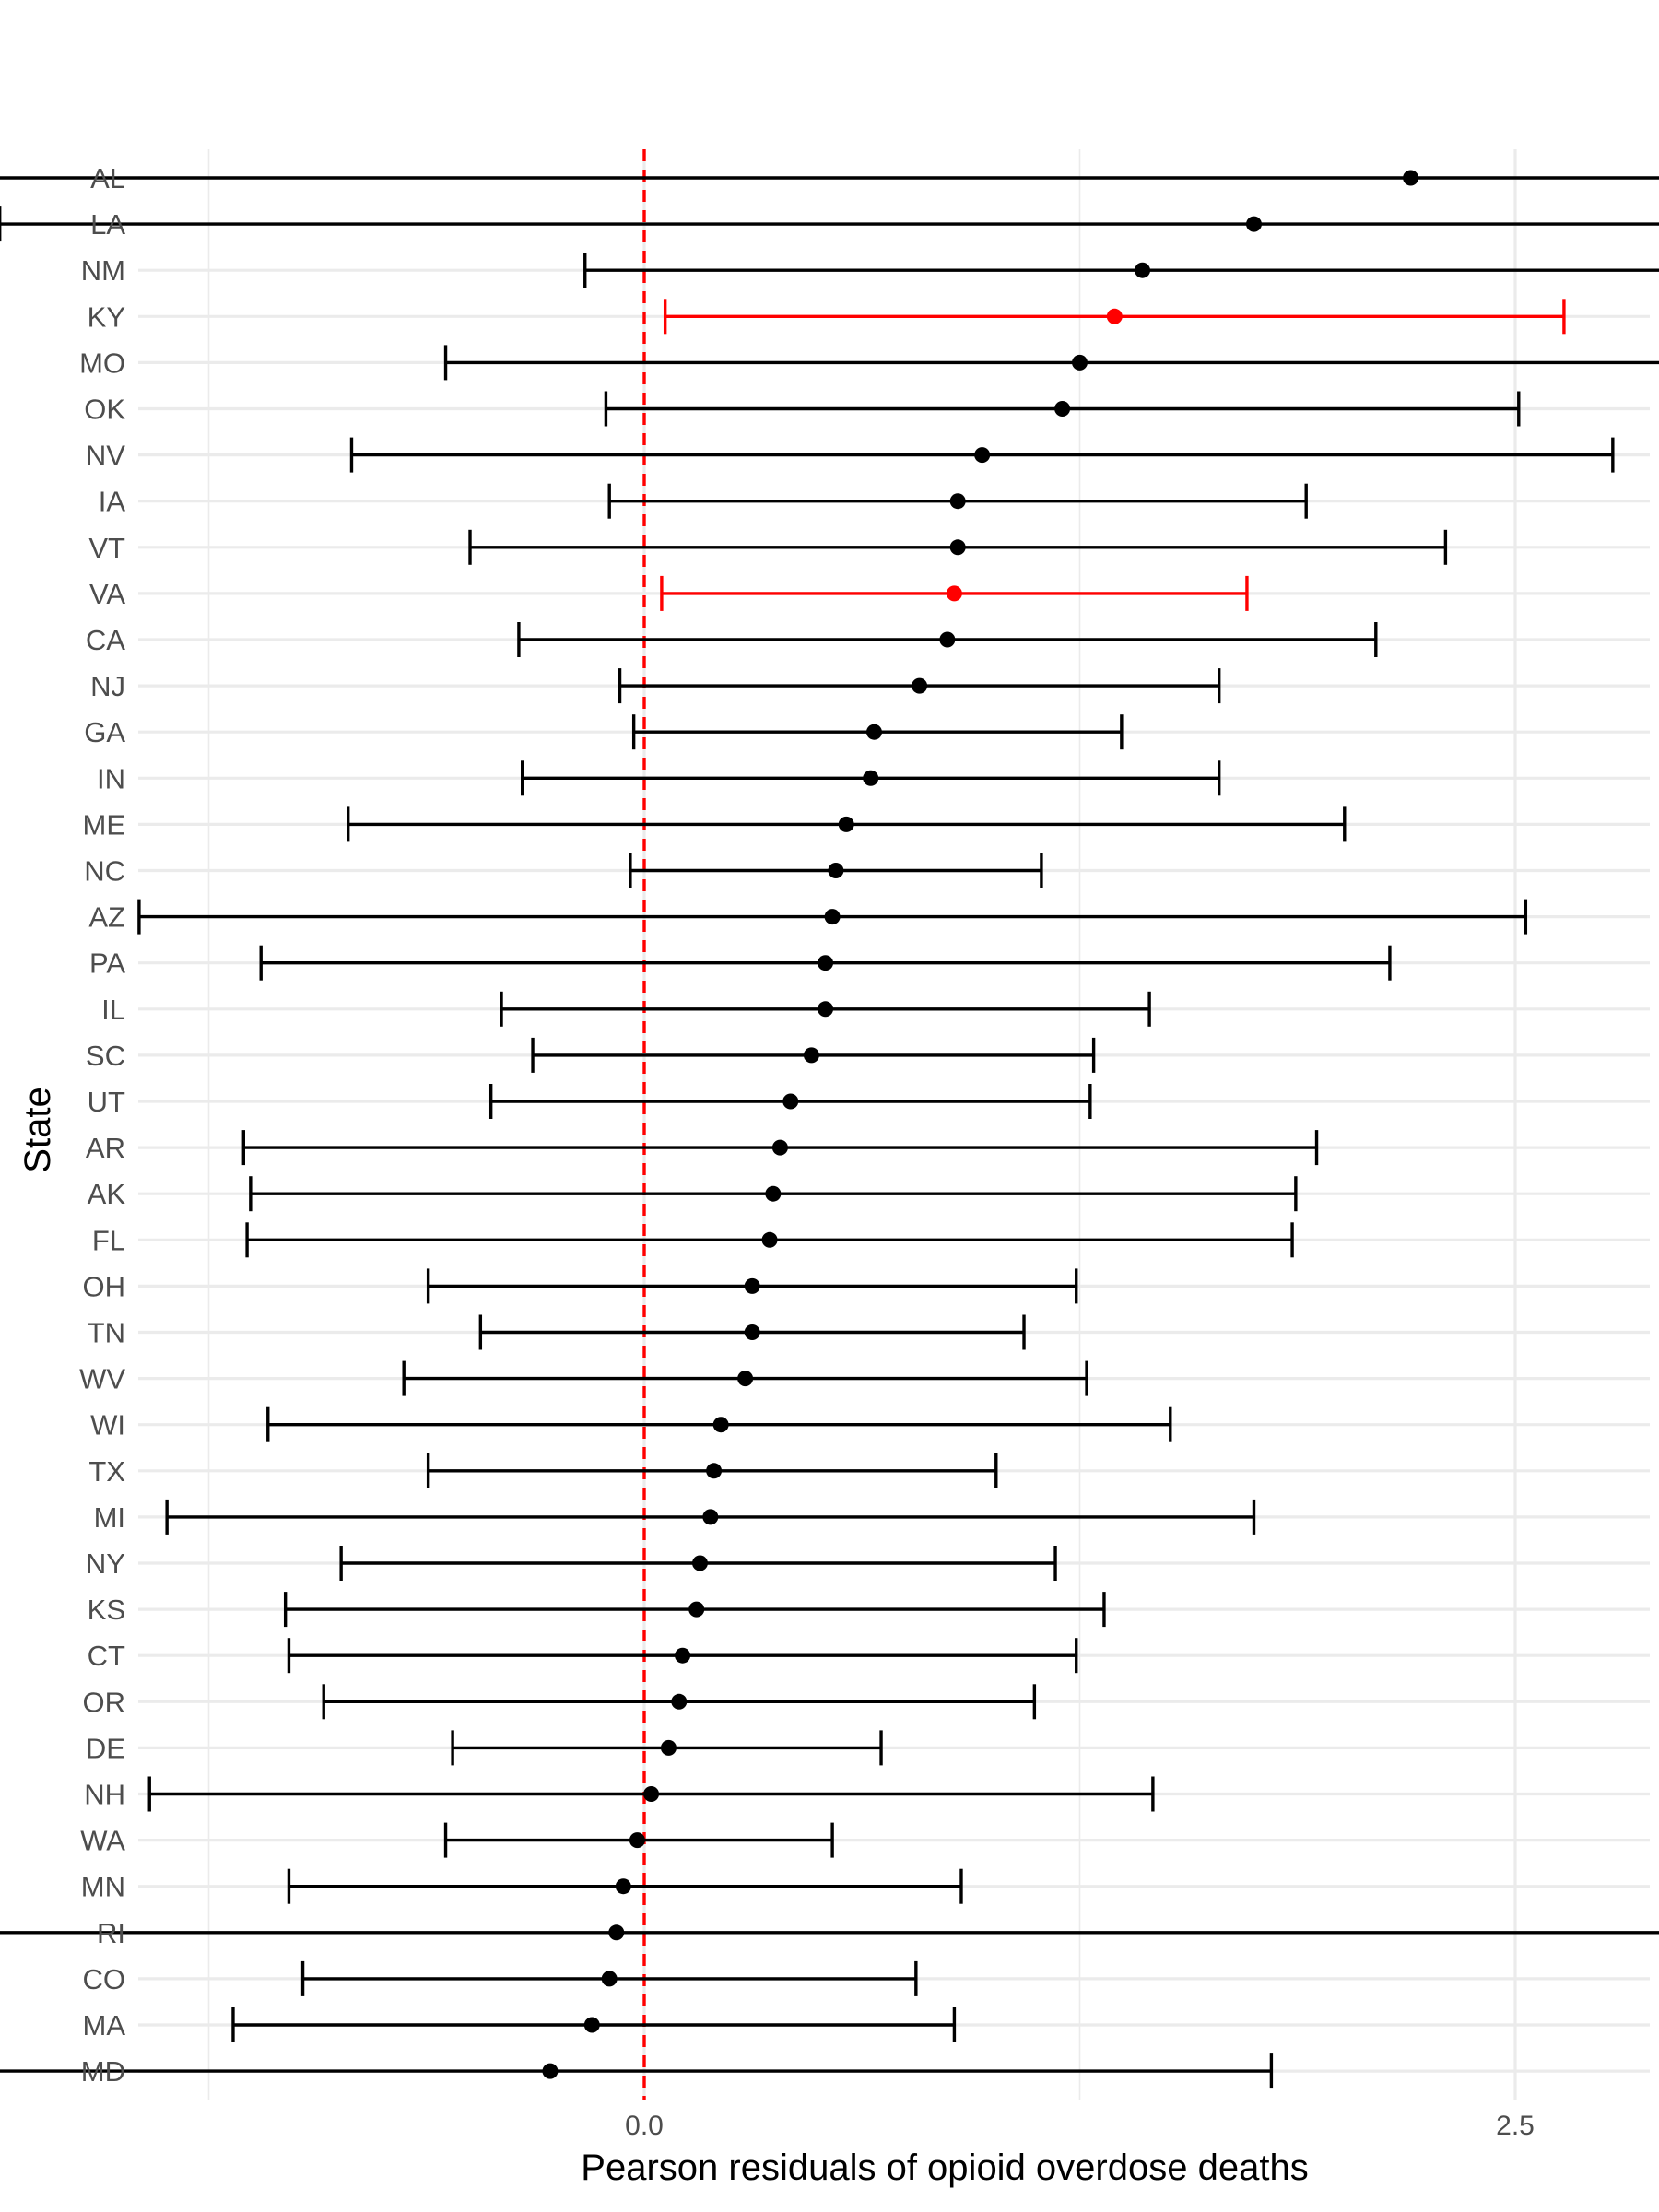 The image size is (1659, 2212). What do you see at coordinates (107, 963) in the screenshot?
I see `y-tick-label-pa: PA` at bounding box center [107, 963].